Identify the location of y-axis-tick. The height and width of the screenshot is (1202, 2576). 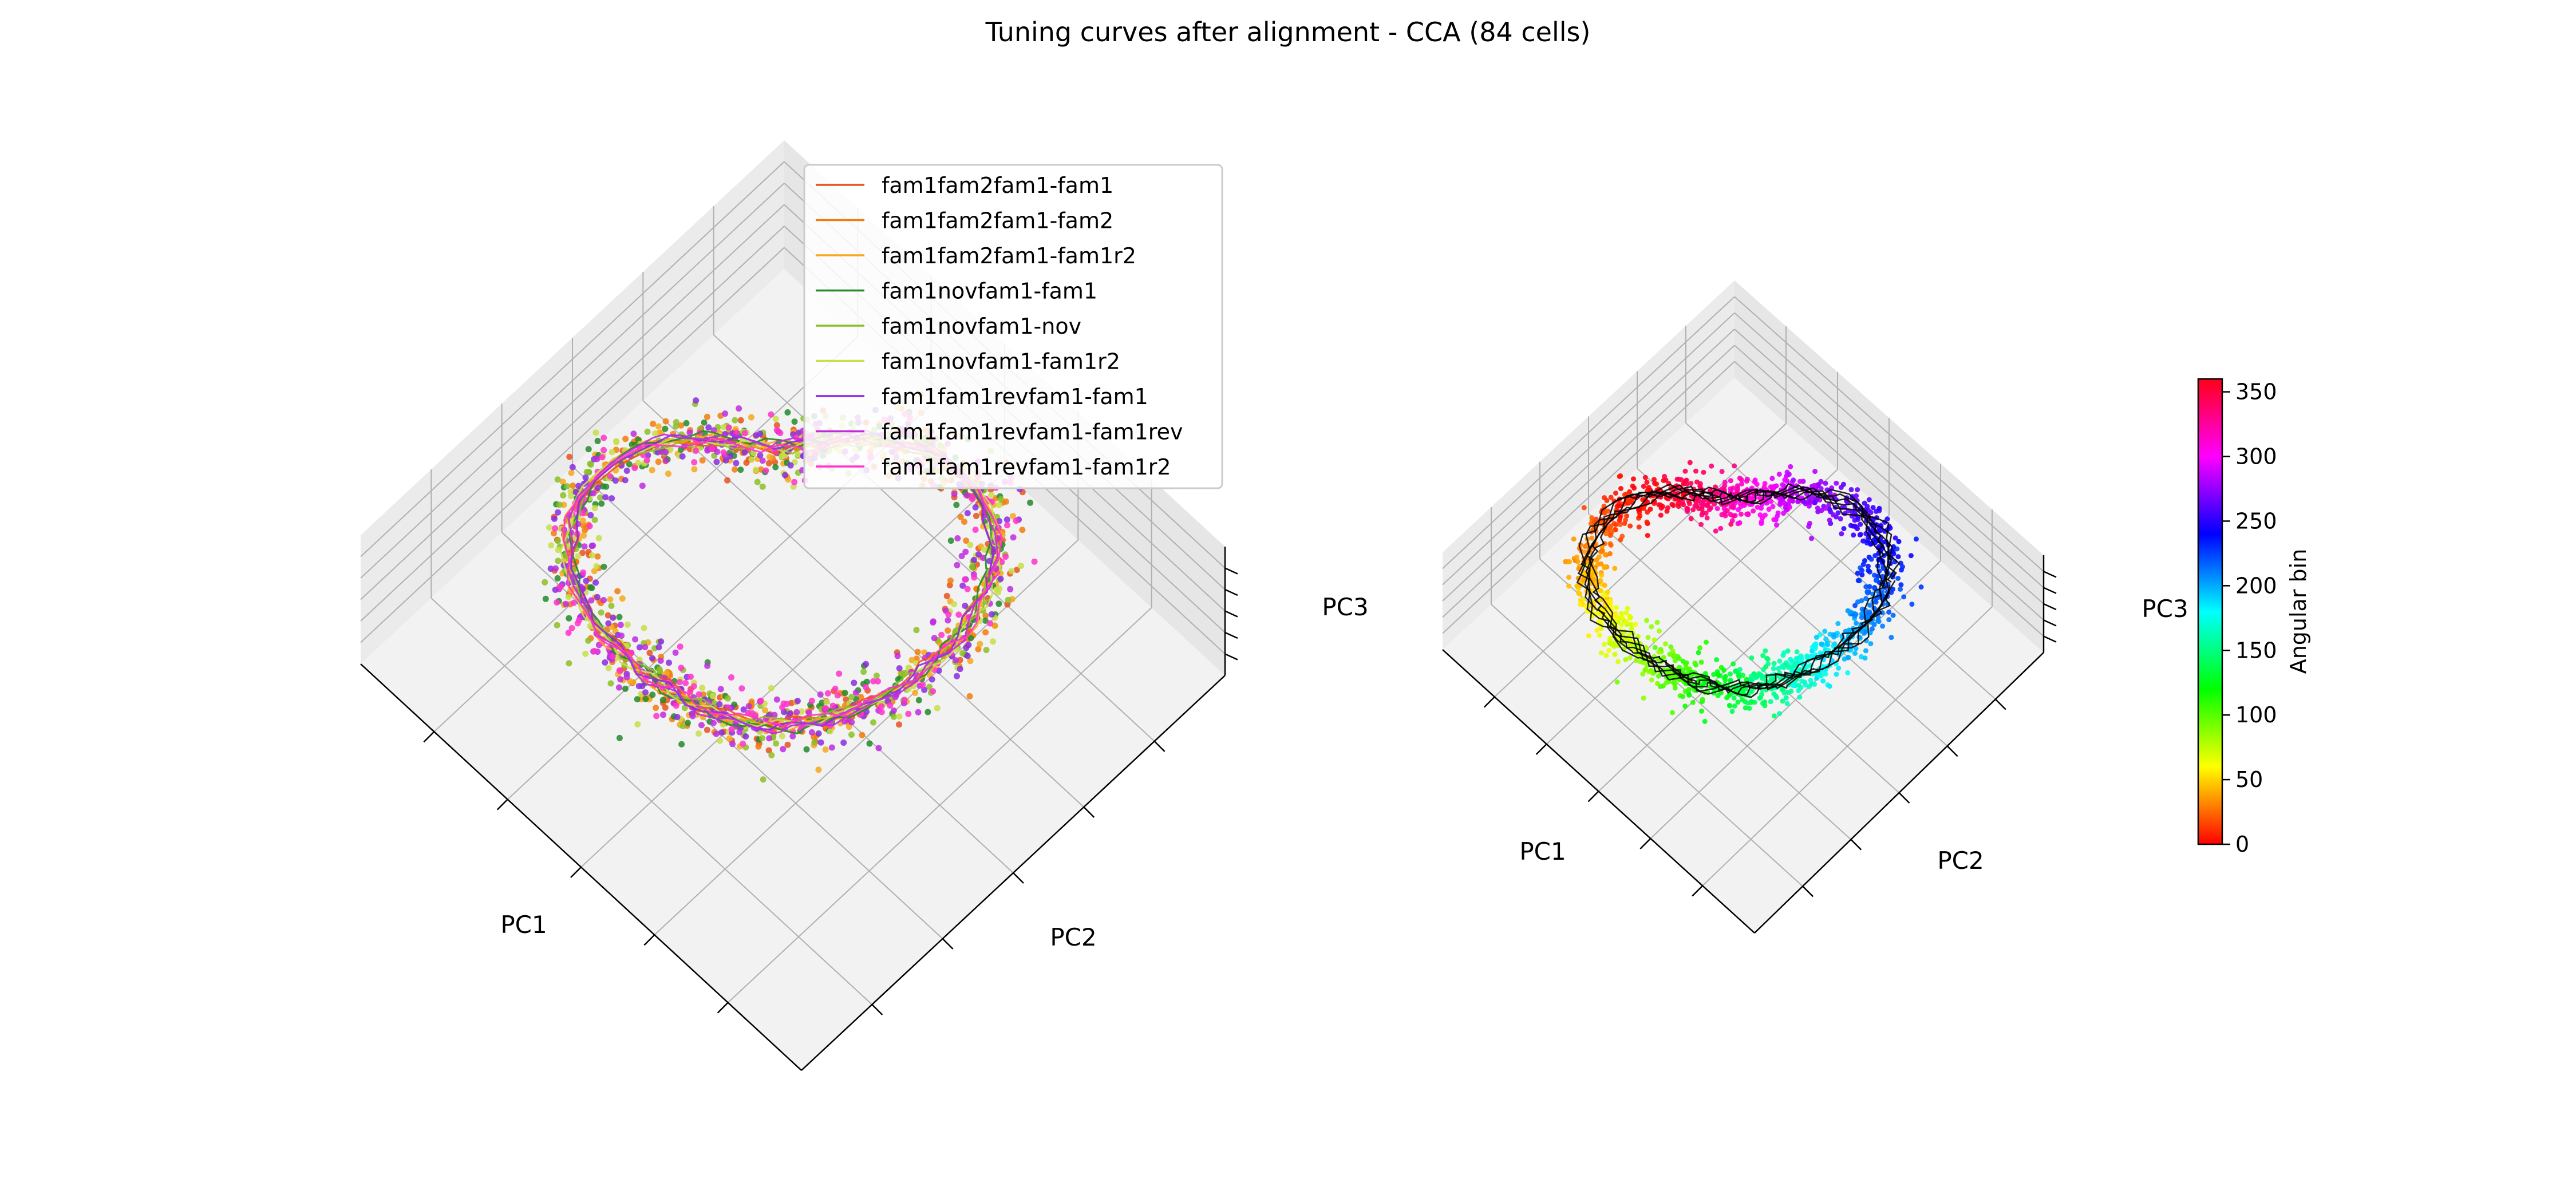
(1159, 747).